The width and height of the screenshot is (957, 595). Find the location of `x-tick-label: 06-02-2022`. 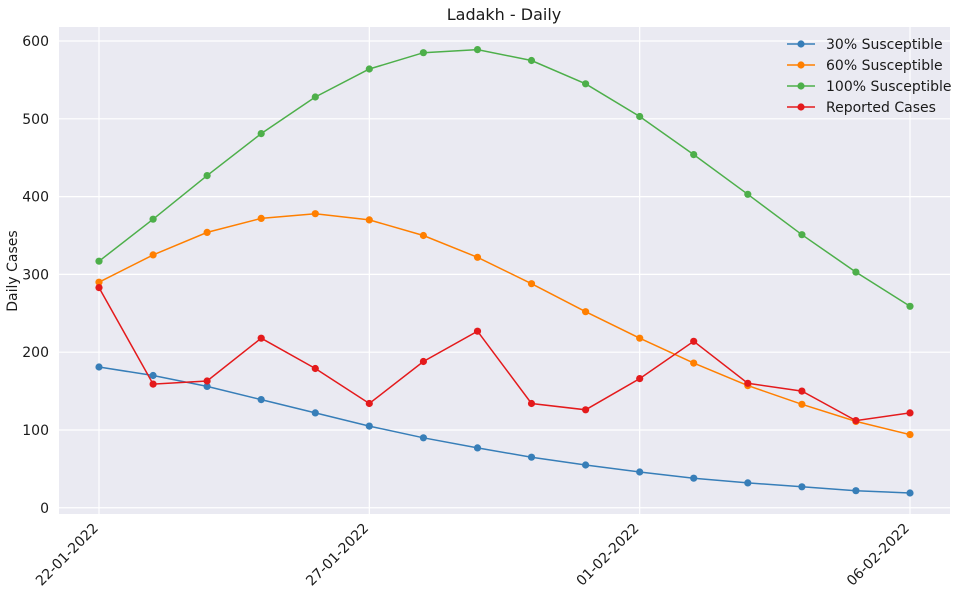

x-tick-label: 06-02-2022 is located at coordinates (878, 555).